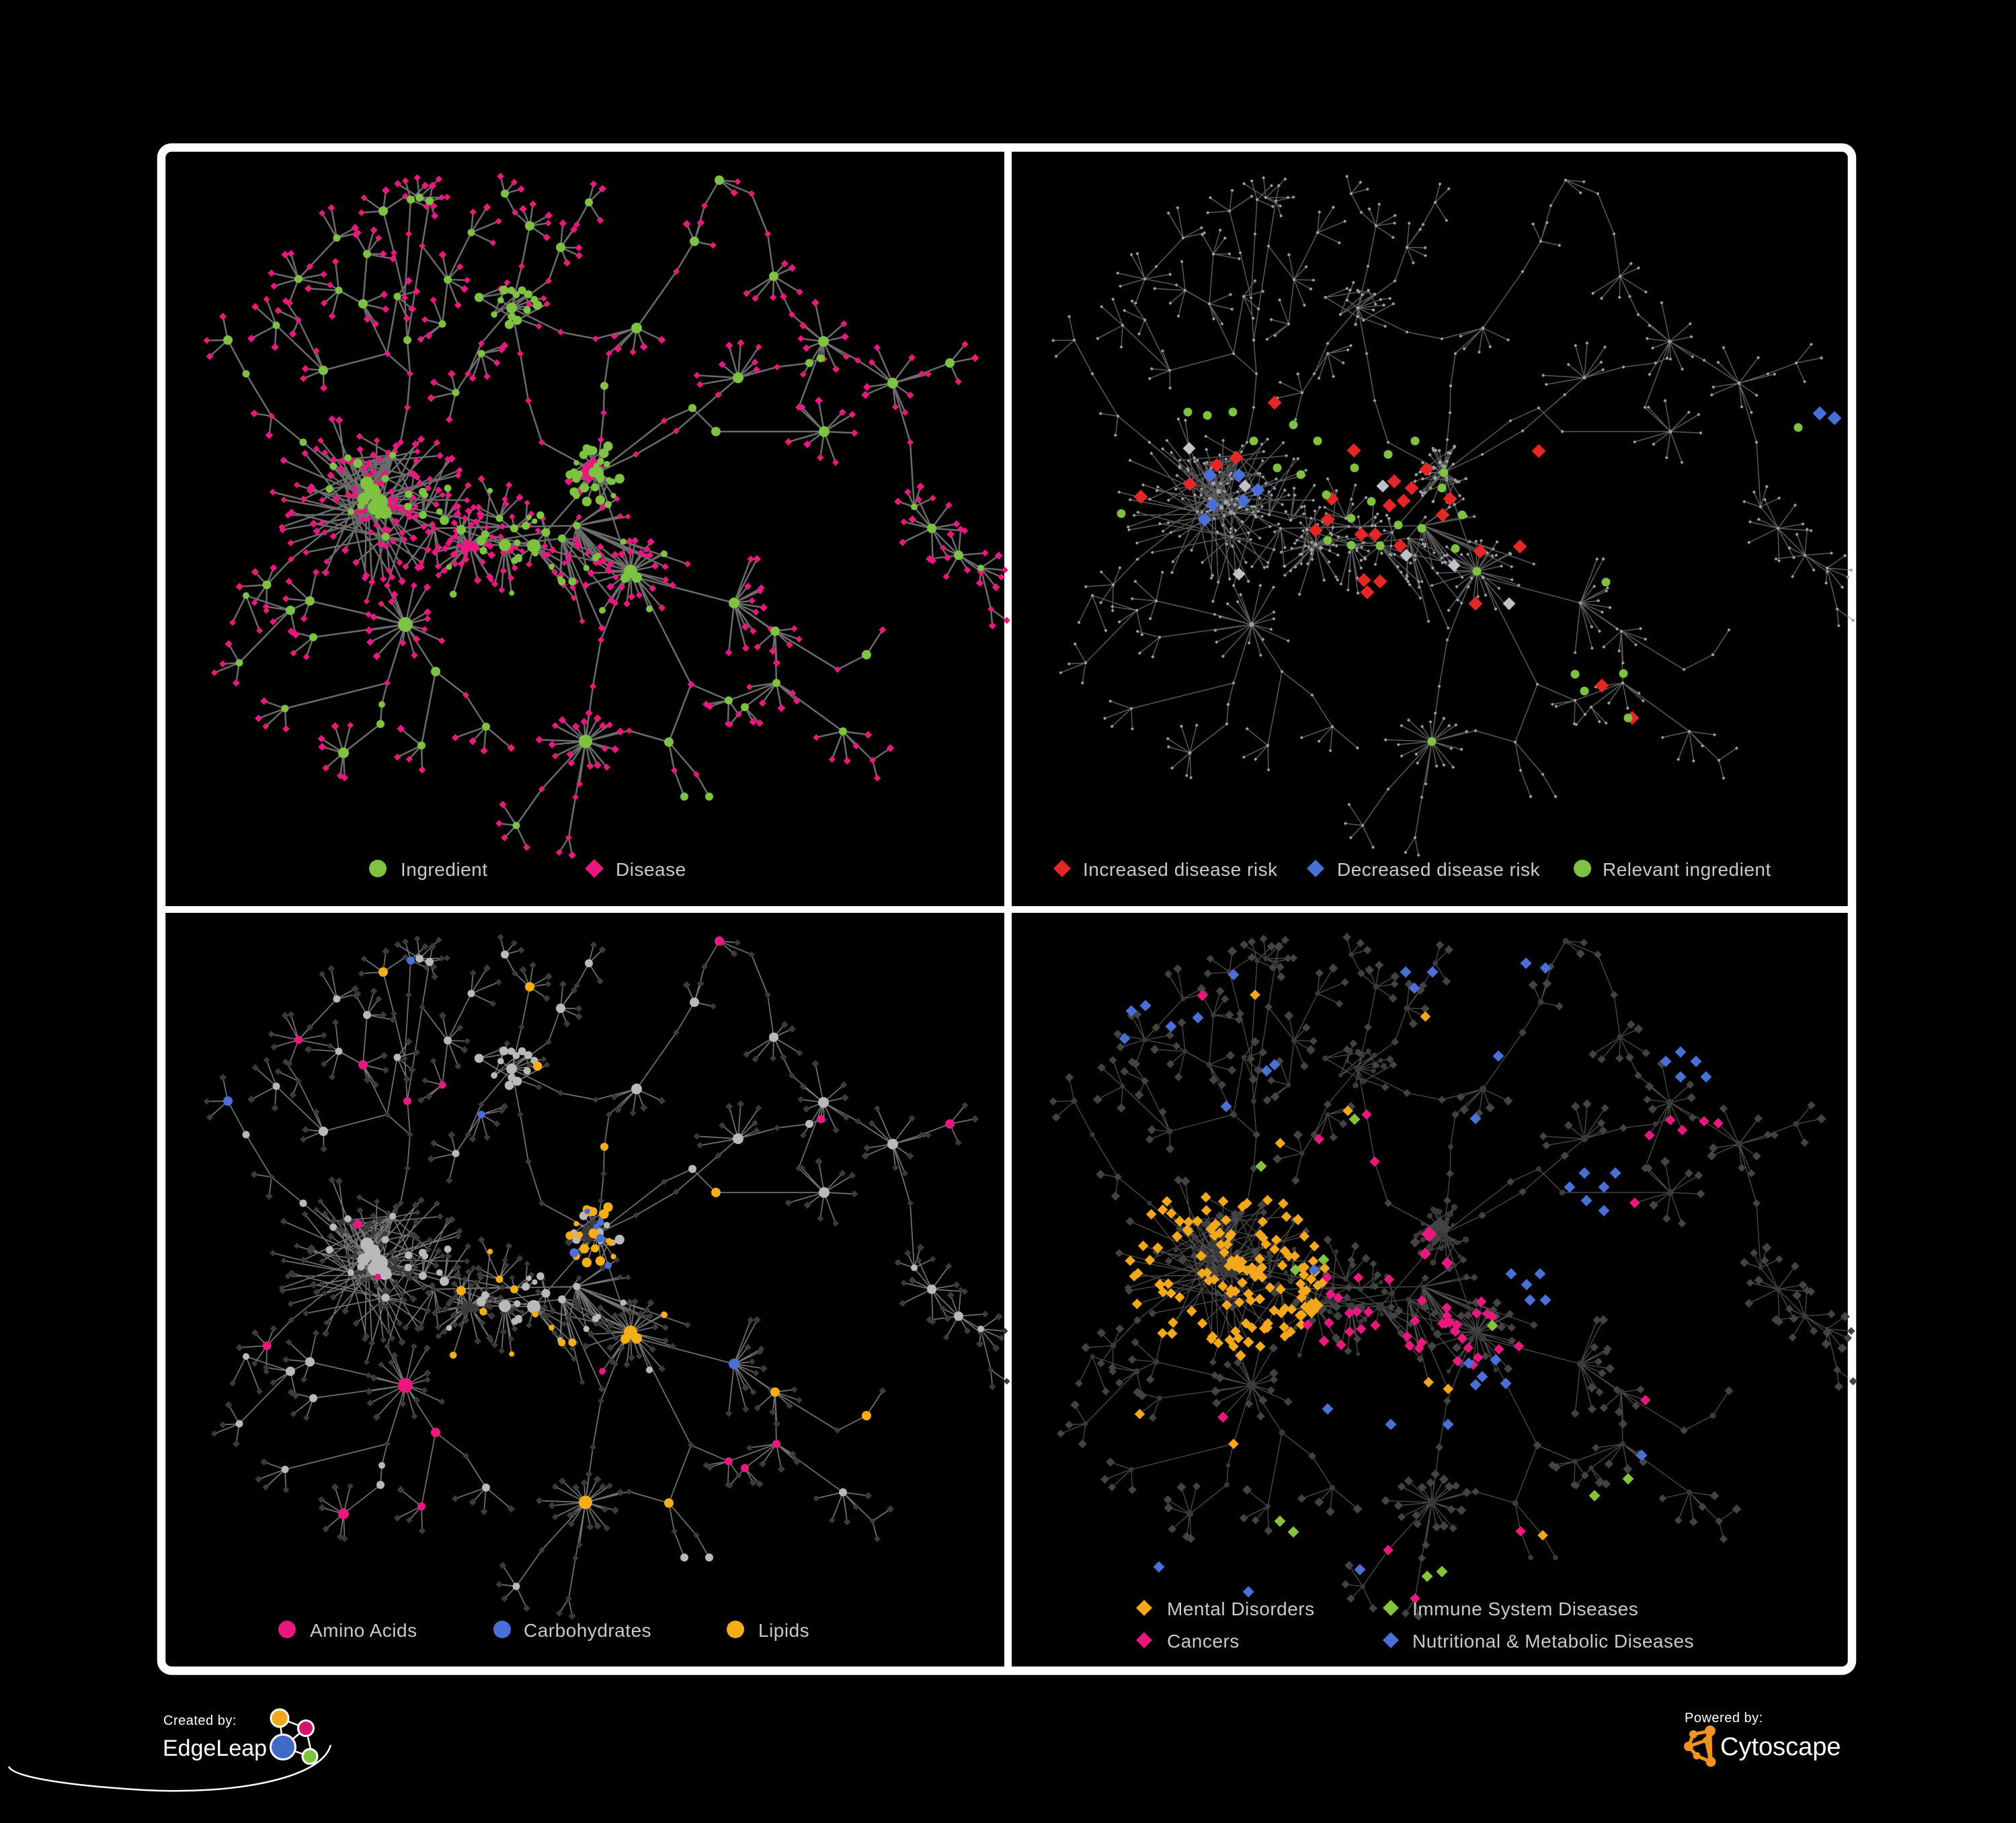  What do you see at coordinates (1553, 1641) in the screenshot?
I see `svg-text:Nutritional & Metabolic Diseas: Nutritional & Metabolic Diseases` at bounding box center [1553, 1641].